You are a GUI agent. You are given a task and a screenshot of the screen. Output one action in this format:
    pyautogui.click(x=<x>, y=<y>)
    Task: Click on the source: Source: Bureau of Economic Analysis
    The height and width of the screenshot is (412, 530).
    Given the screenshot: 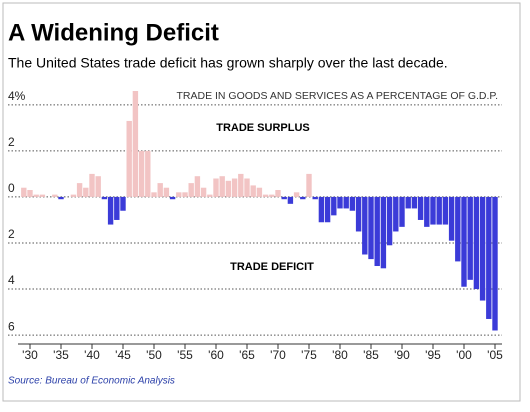 What is the action you would take?
    pyautogui.click(x=91, y=381)
    